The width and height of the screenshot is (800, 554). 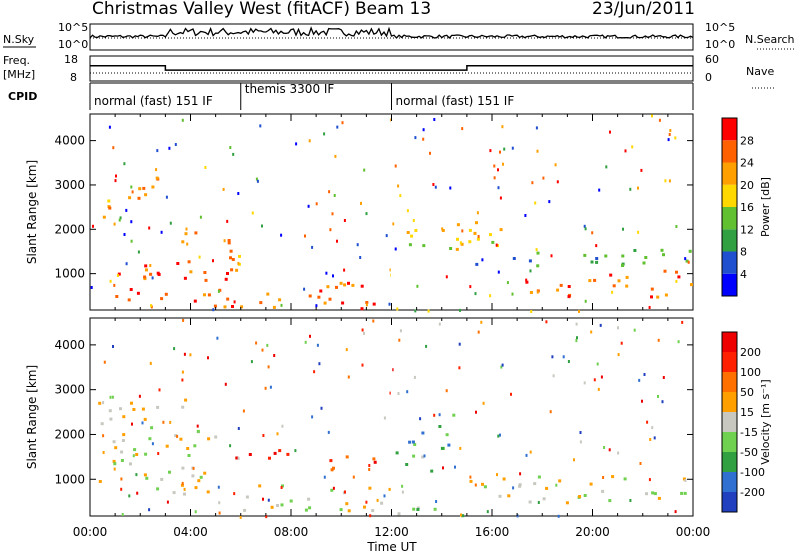 What do you see at coordinates (743, 252) in the screenshot?
I see `colorbar-tick-label: 8` at bounding box center [743, 252].